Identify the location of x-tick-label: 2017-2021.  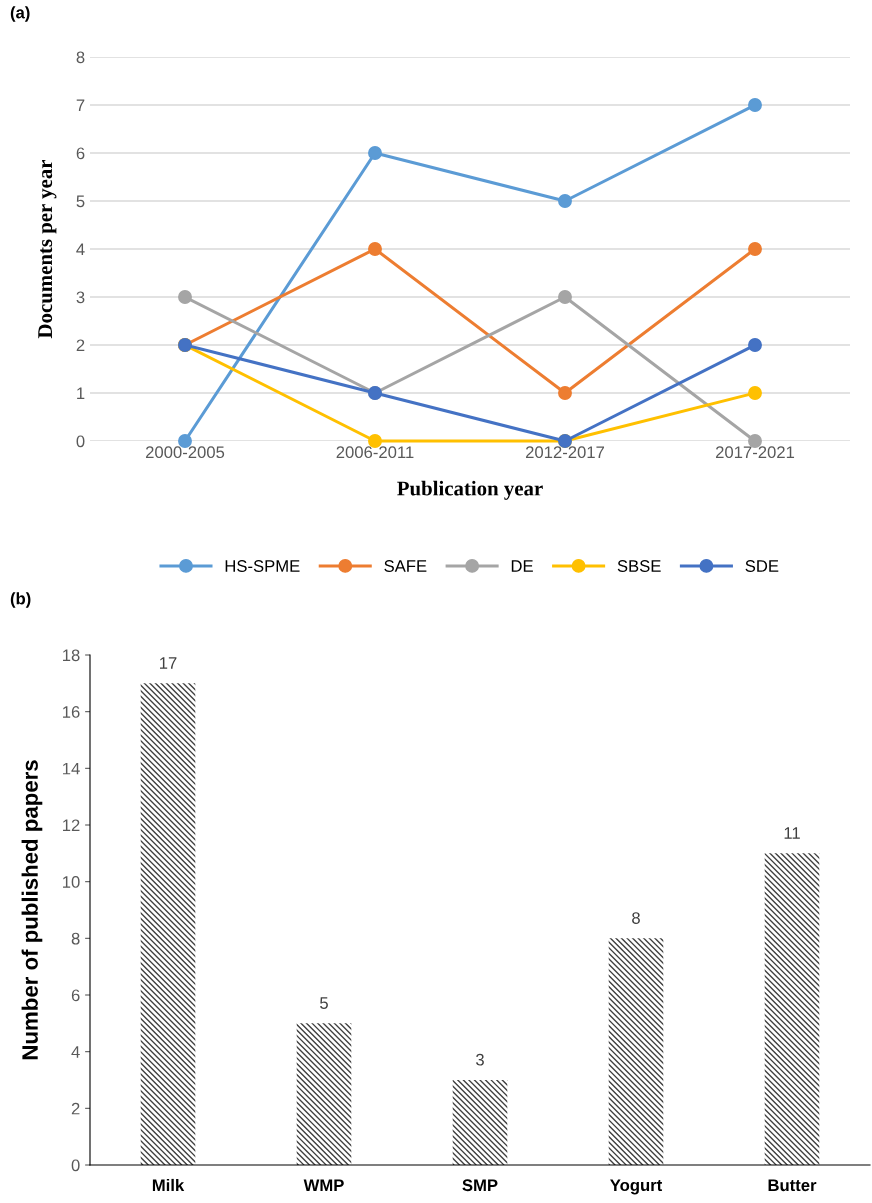
(755, 452).